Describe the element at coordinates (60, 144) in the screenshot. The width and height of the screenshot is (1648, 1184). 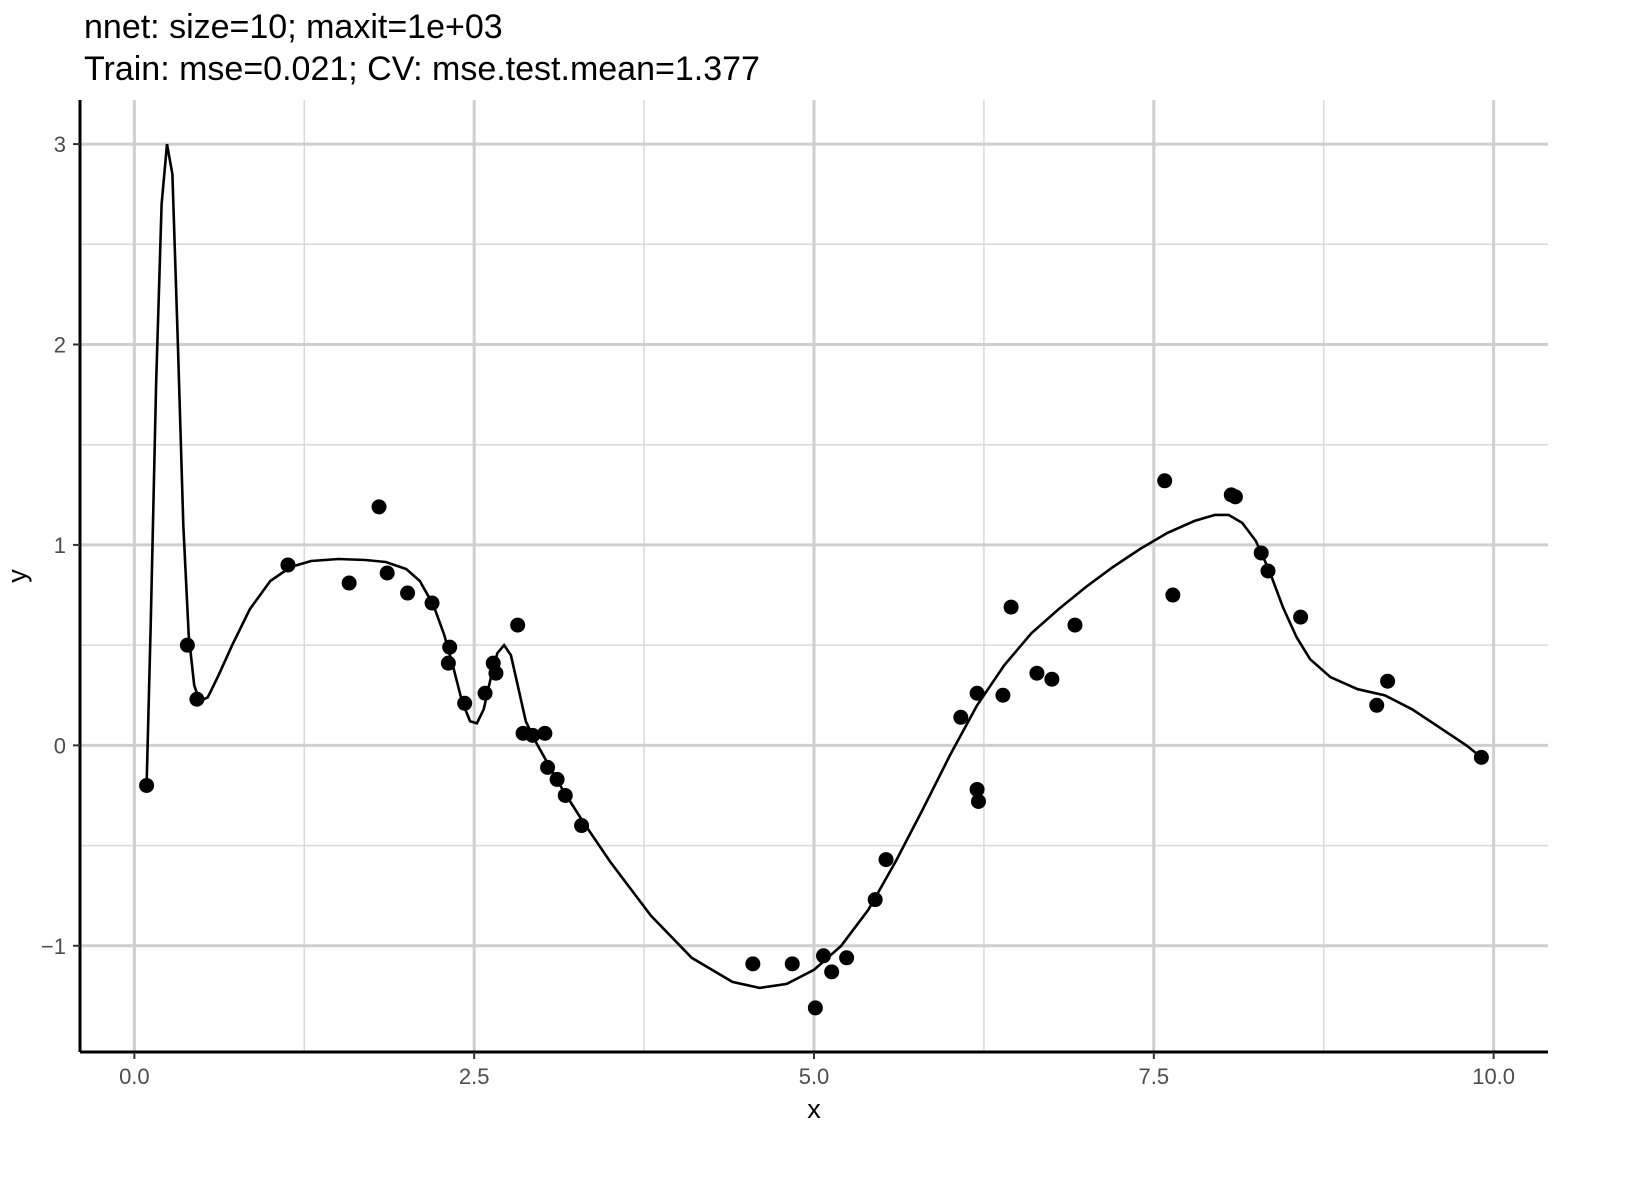
I see `y-tick-label: 3` at that location.